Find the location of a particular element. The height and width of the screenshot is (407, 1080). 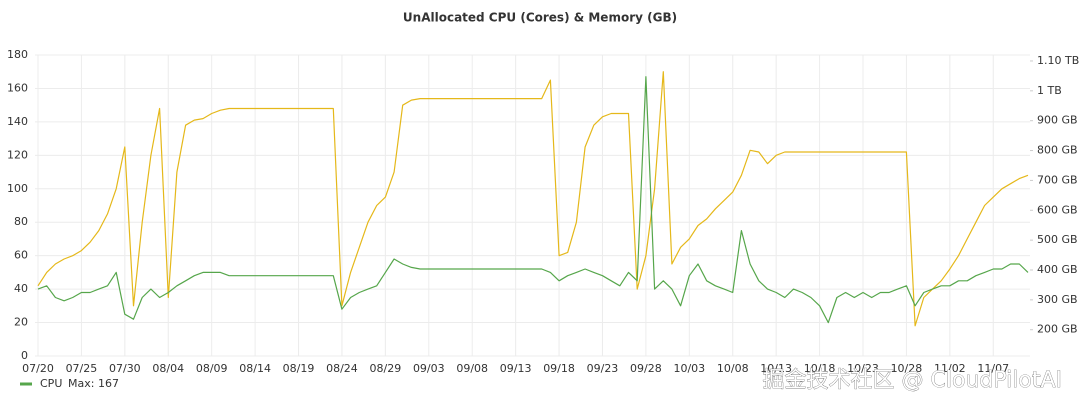

y2-tick-label: 400 GB is located at coordinates (1057, 269).